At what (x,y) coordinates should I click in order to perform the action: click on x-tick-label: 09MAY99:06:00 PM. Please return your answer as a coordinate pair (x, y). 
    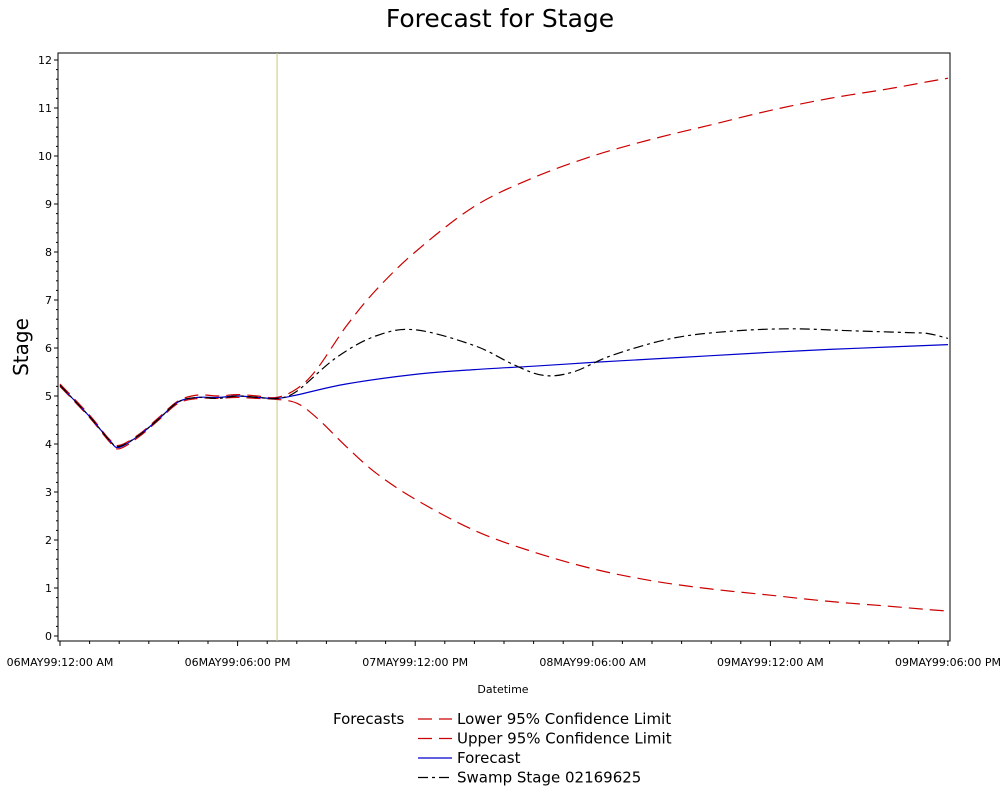
    Looking at the image, I should click on (948, 662).